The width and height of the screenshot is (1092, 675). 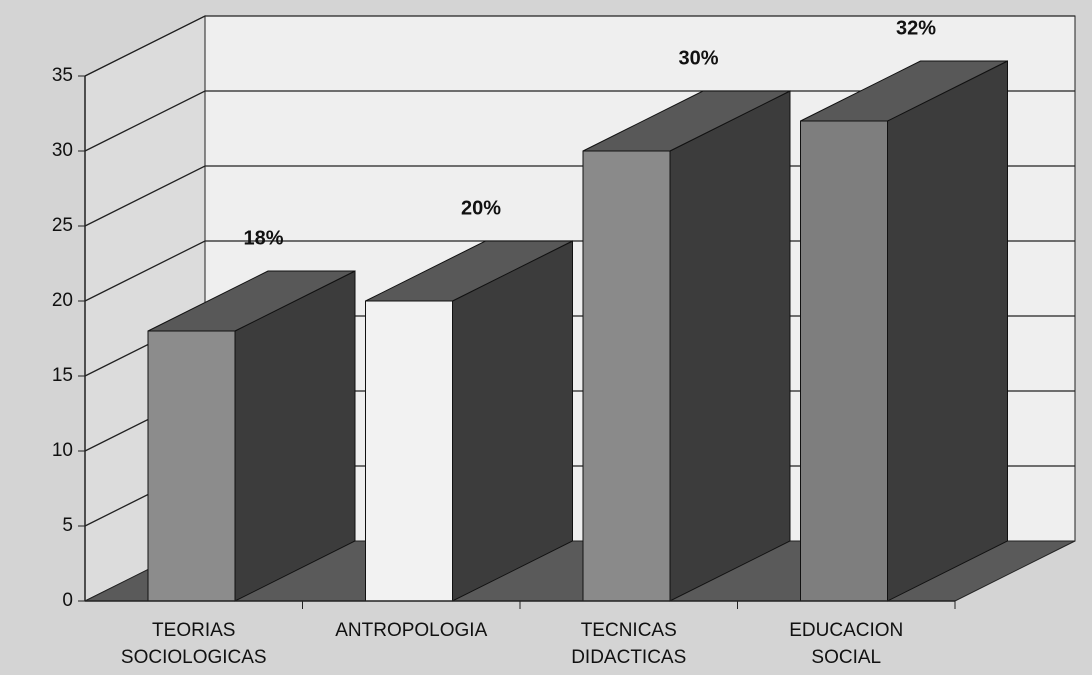 What do you see at coordinates (629, 630) in the screenshot?
I see `x-tick-label: TECNICAS` at bounding box center [629, 630].